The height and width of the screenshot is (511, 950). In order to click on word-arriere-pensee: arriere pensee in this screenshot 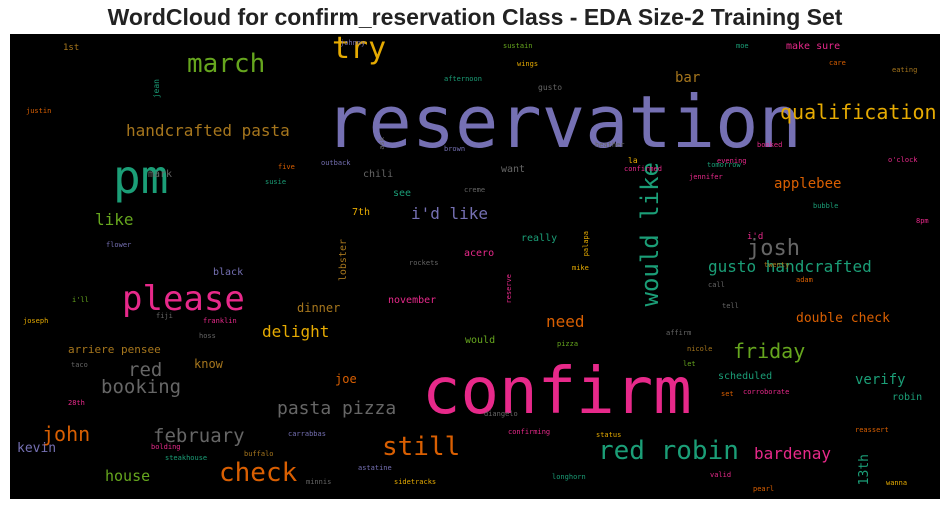, I will do `click(114, 349)`.